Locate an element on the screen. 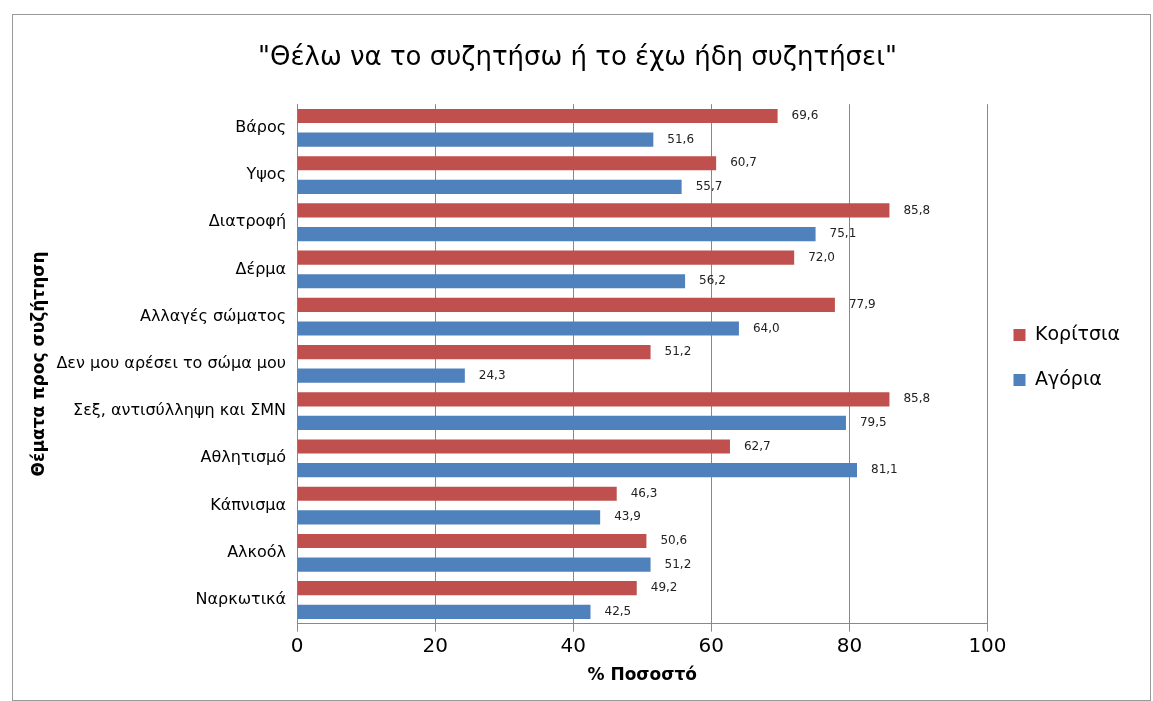 This screenshot has width=1153, height=701. legend-label: Κορίτσια is located at coordinates (1077, 332).